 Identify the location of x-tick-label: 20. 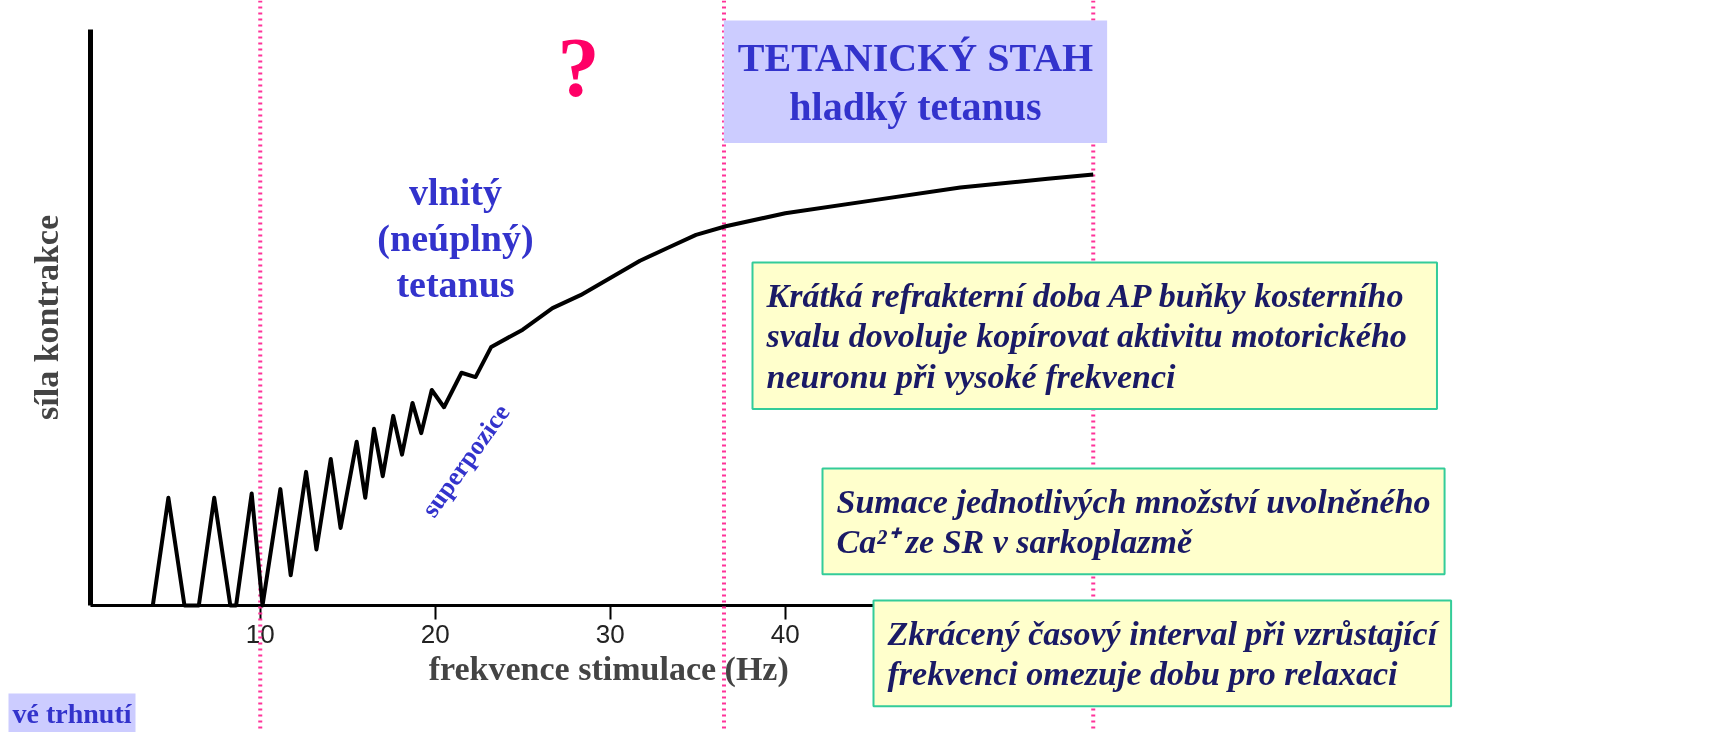
(435, 633).